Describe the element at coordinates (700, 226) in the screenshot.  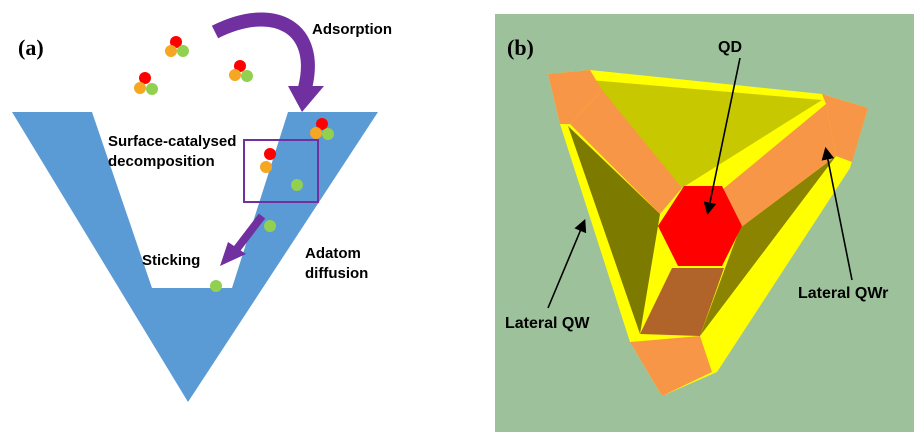
I see `quantum-dot` at that location.